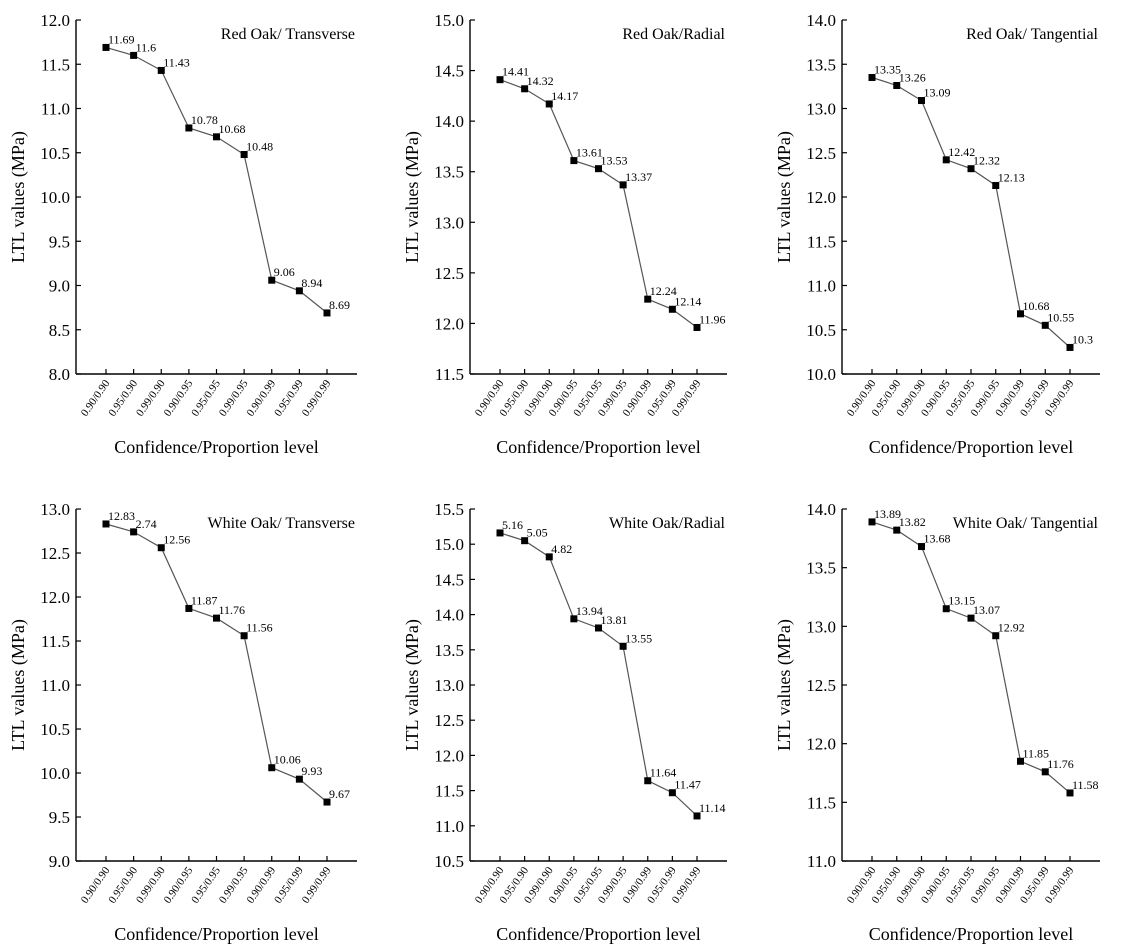 This screenshot has width=1124, height=948. What do you see at coordinates (887, 514) in the screenshot?
I see `data-label: 13.89` at bounding box center [887, 514].